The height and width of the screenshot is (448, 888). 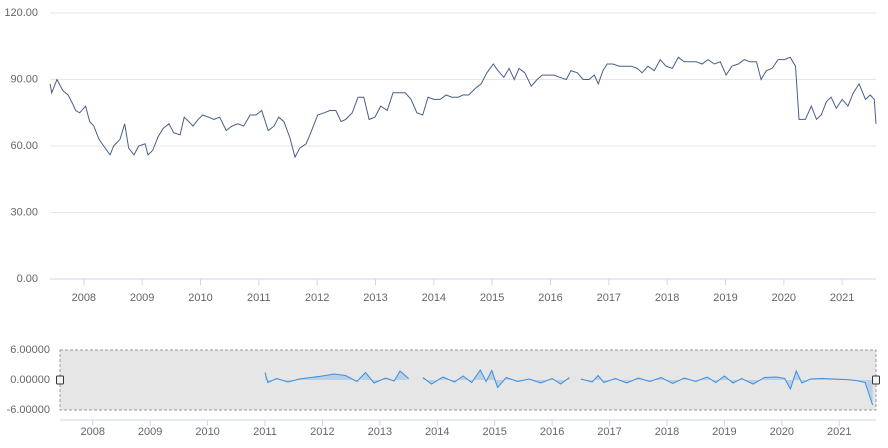 I want to click on y-tick-label: -6.00000, so click(x=28, y=410).